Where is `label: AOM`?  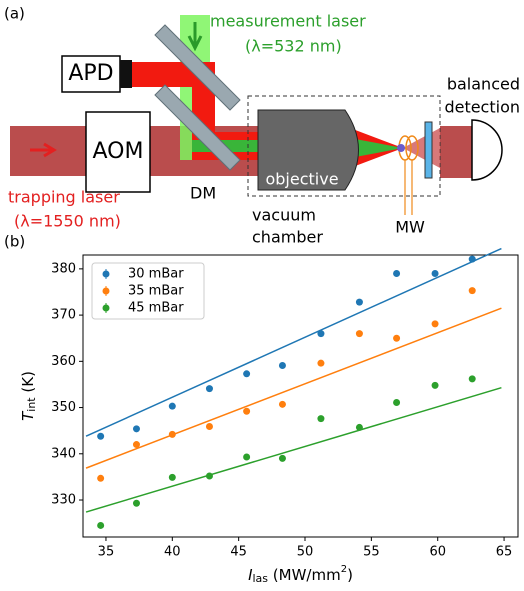
label: AOM is located at coordinates (118, 151).